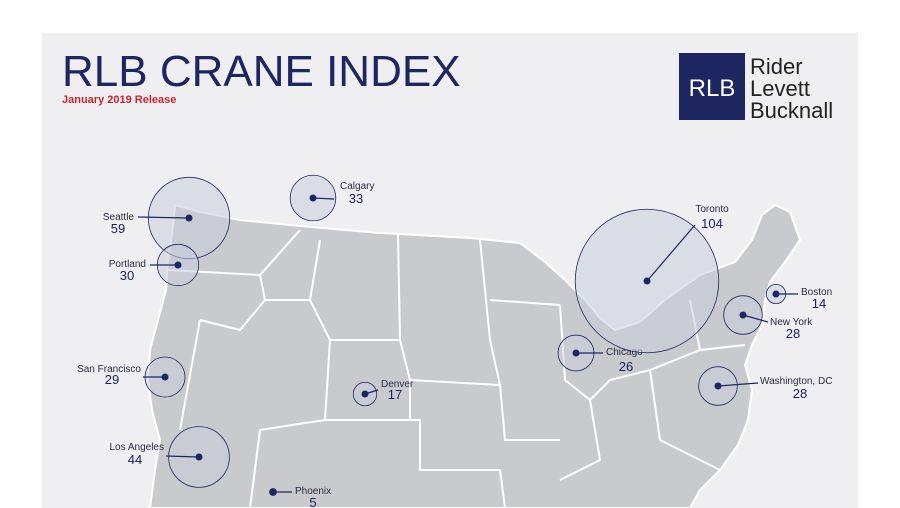  Describe the element at coordinates (127, 275) in the screenshot. I see `crane-count: 30` at that location.